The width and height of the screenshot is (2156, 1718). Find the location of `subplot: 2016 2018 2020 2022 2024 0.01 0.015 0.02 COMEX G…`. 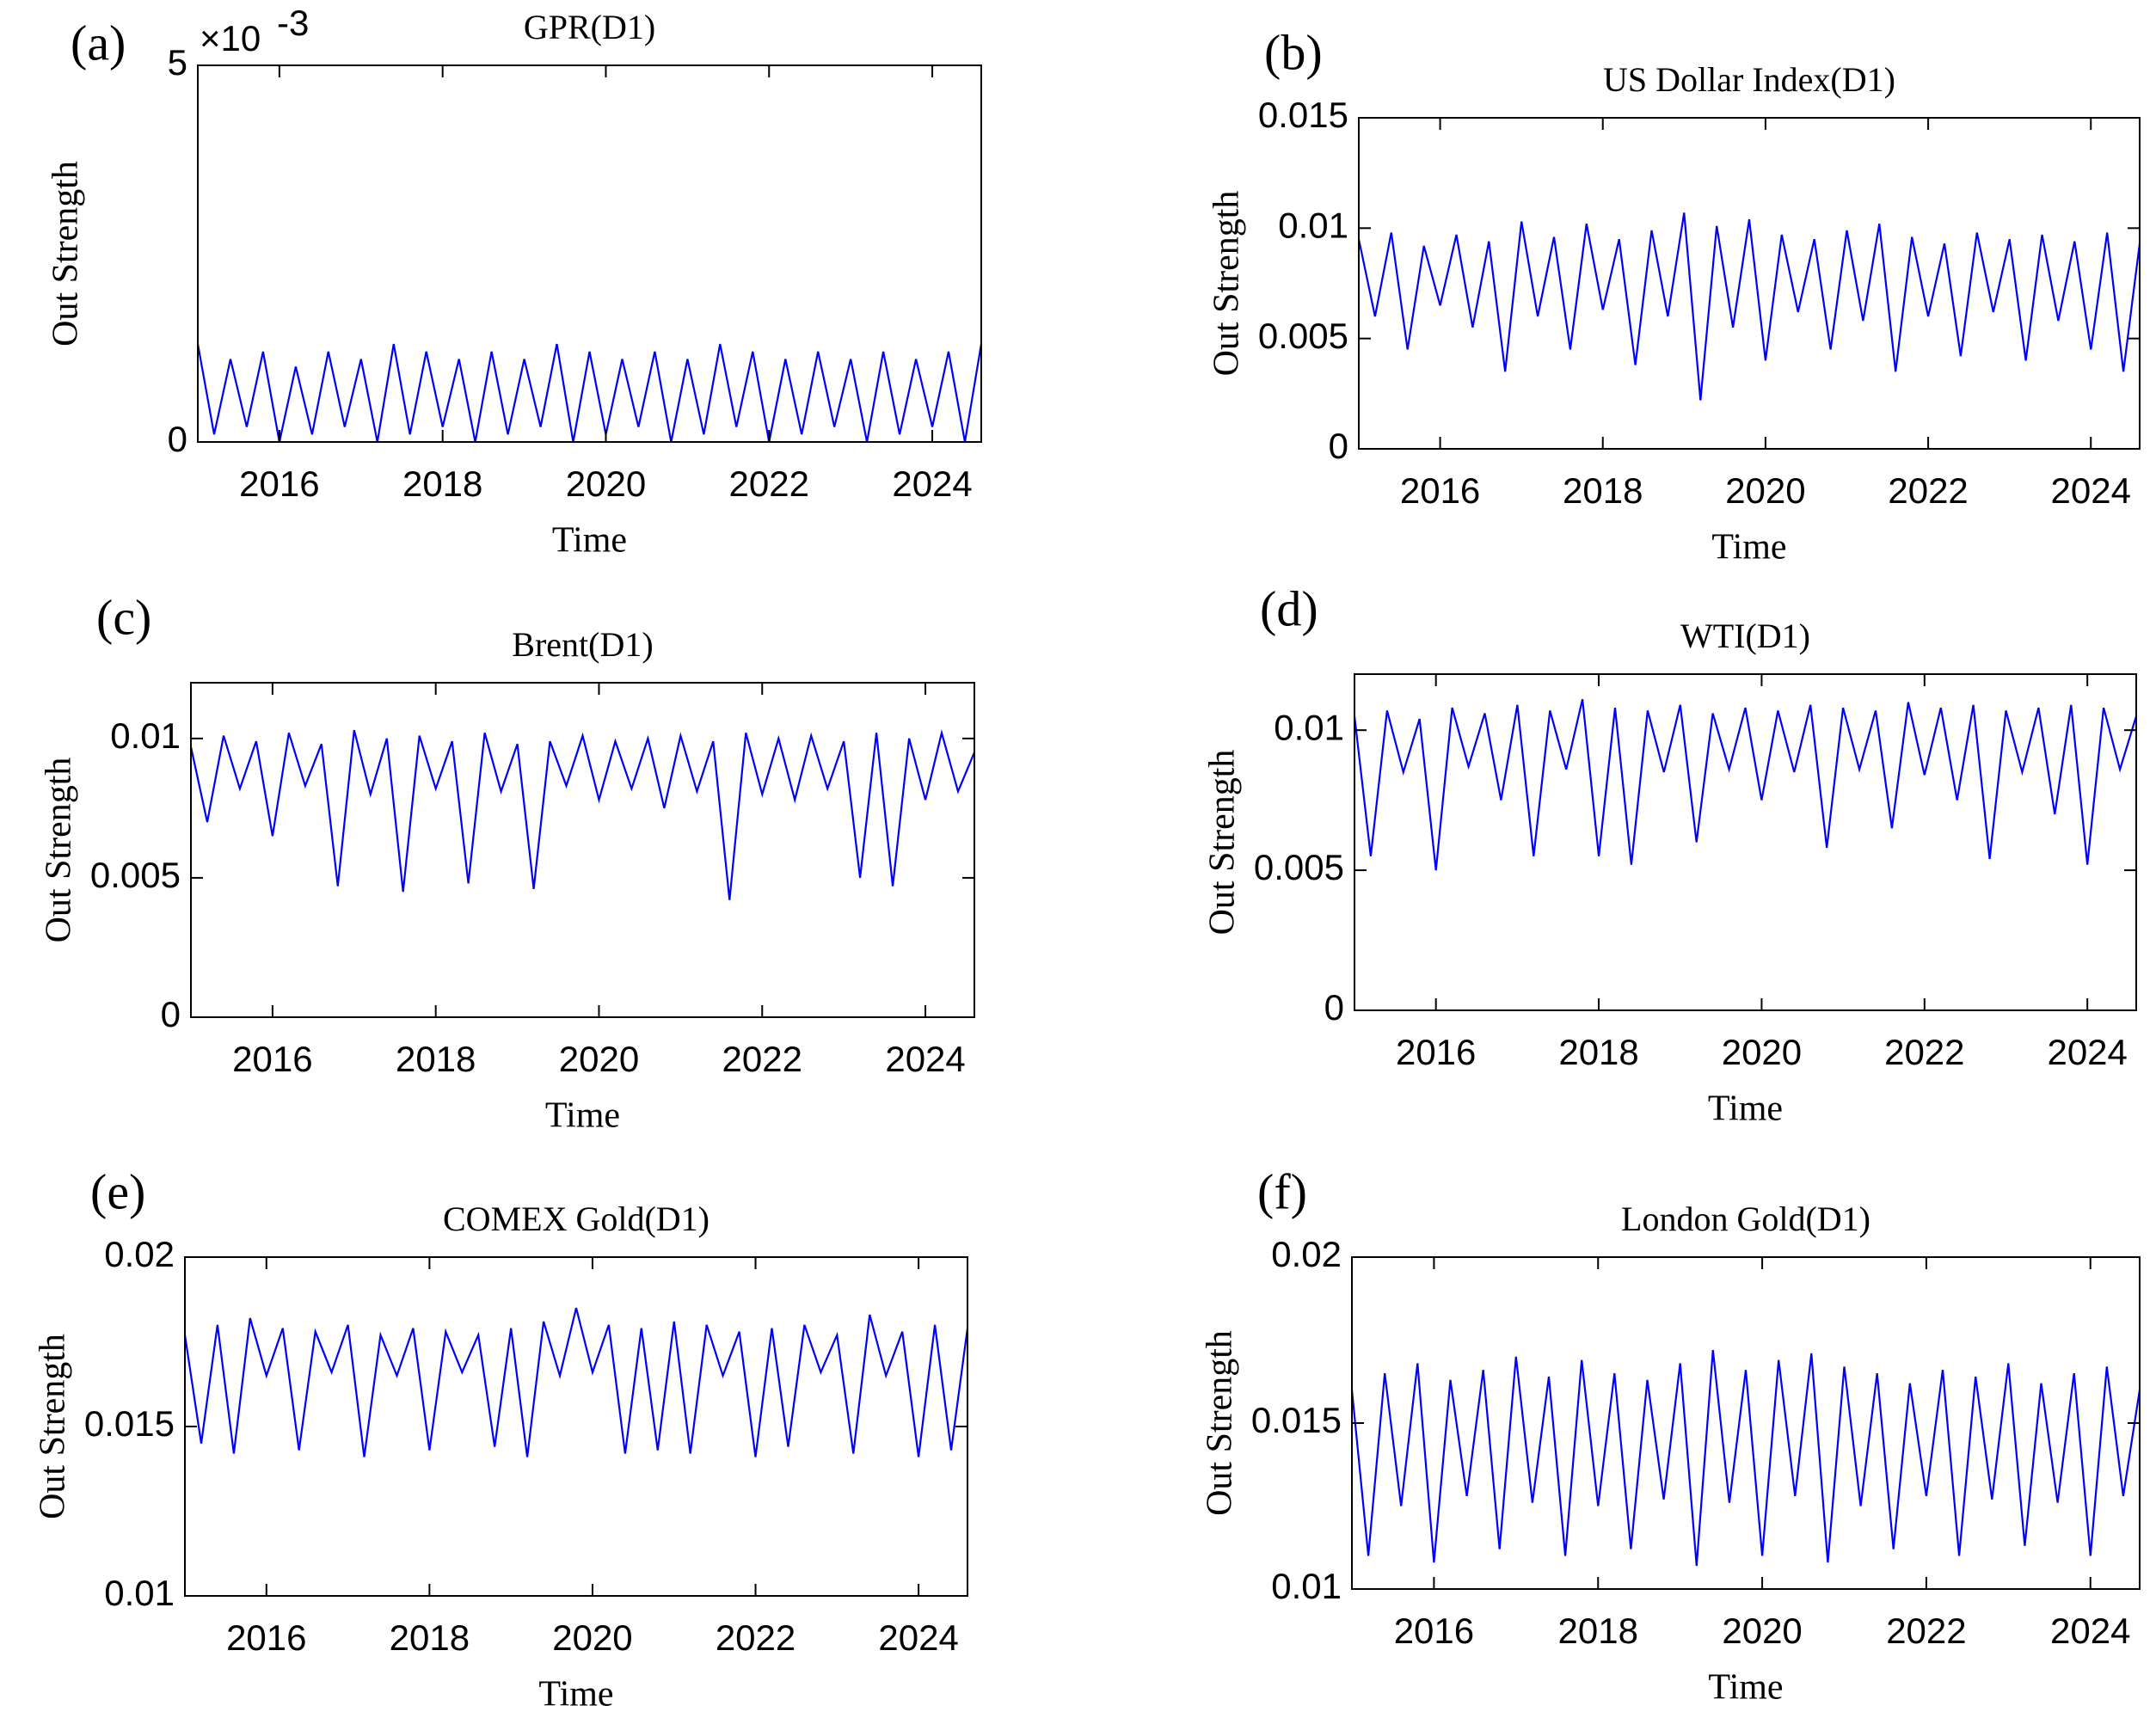

subplot: 2016 2018 2020 2022 2024 0.01 0.015 0.02 COMEX G… is located at coordinates (501, 1439).